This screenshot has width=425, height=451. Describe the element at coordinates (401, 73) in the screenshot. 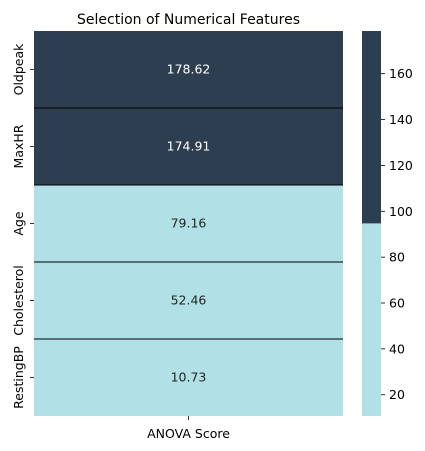

I see `colorbar-tick-label: 160` at that location.